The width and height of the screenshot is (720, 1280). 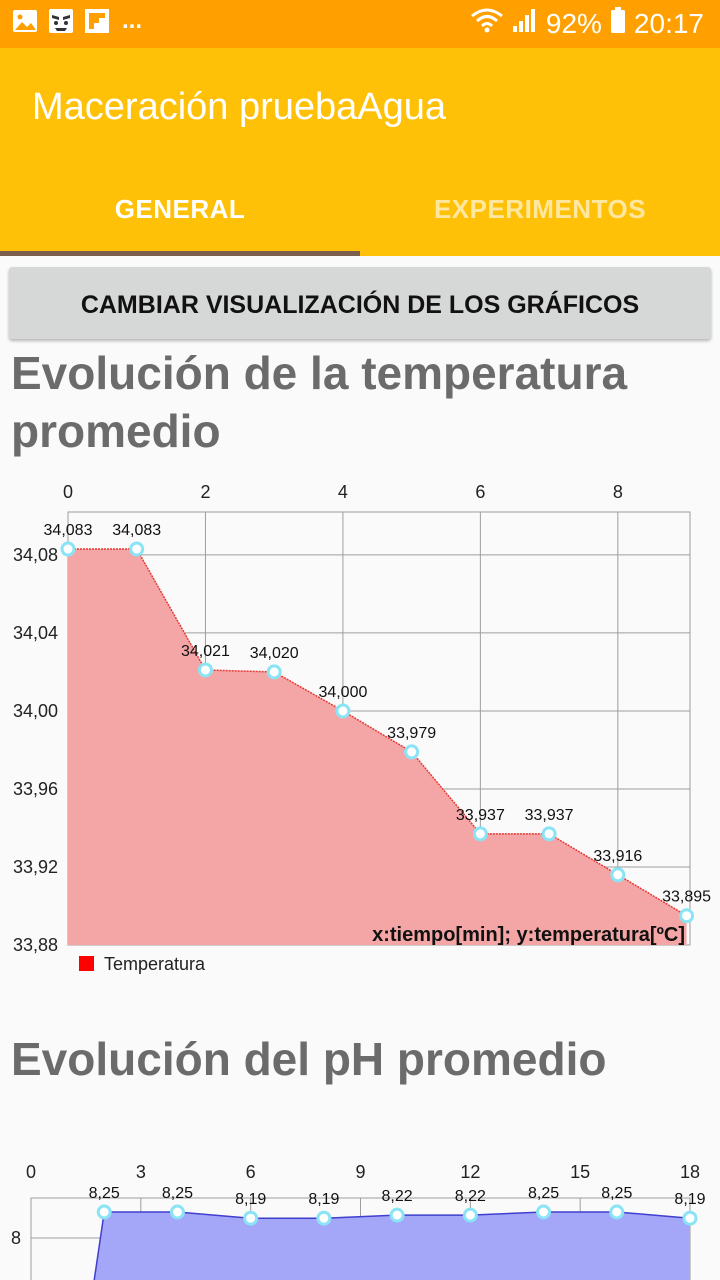 What do you see at coordinates (205, 492) in the screenshot?
I see `temp-x-tick-label: 2` at bounding box center [205, 492].